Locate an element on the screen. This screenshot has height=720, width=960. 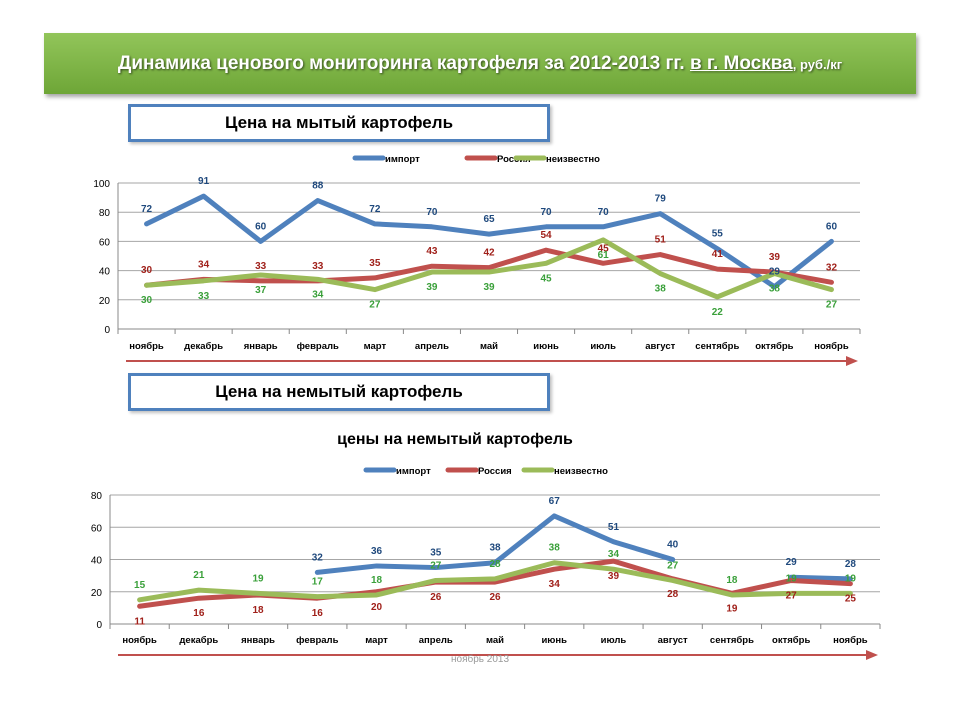
chart2-data-label-russia: 16 is located at coordinates (318, 613).